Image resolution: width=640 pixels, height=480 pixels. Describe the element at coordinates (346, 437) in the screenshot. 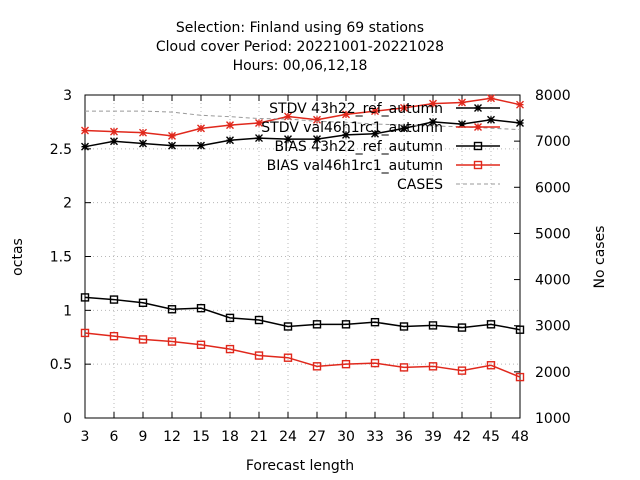

I see `x-tick-label: 30` at that location.